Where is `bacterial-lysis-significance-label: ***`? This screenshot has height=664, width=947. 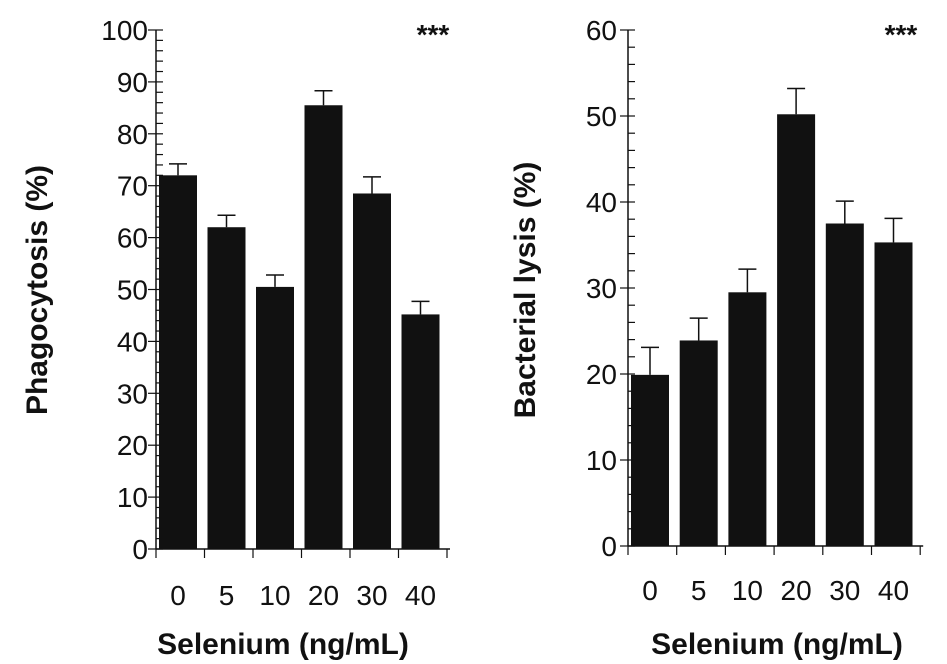 bacterial-lysis-significance-label: *** is located at coordinates (901, 34).